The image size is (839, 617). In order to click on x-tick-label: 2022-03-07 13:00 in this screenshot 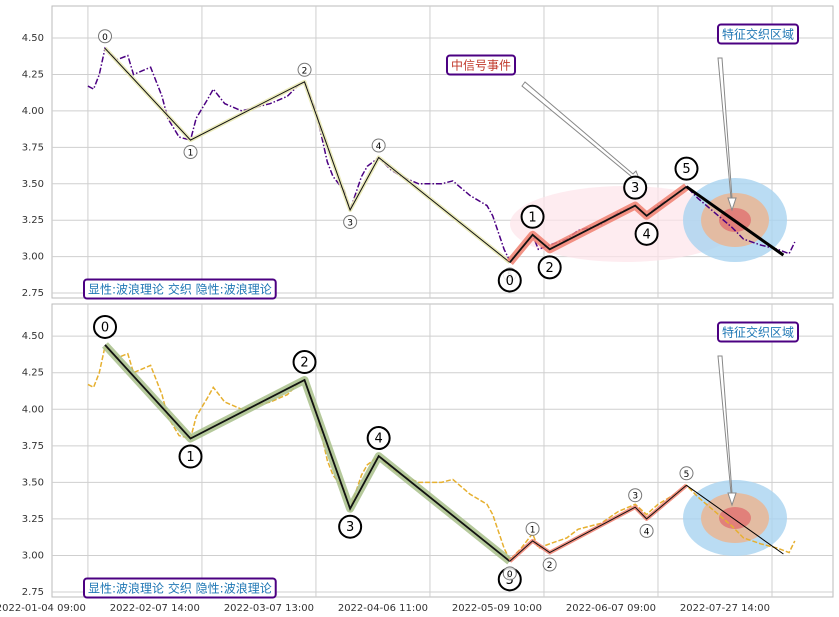, I will do `click(269, 608)`.